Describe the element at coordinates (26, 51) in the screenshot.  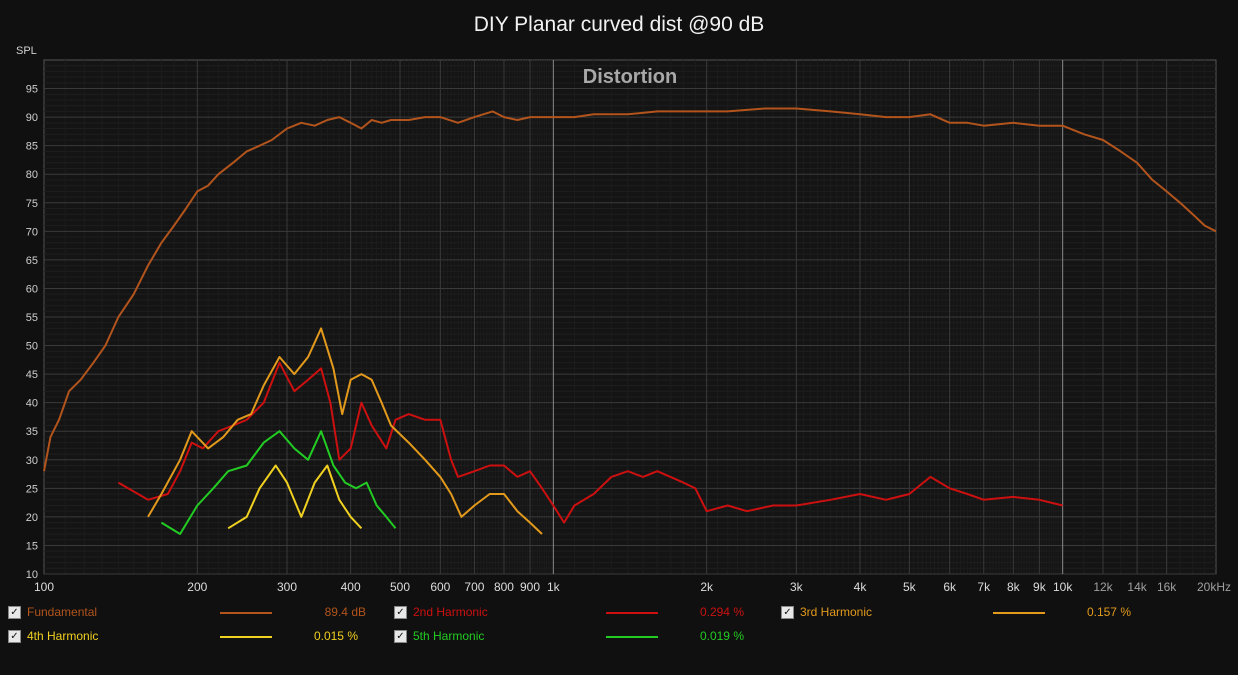
I see `y-axis-label: SPL` at that location.